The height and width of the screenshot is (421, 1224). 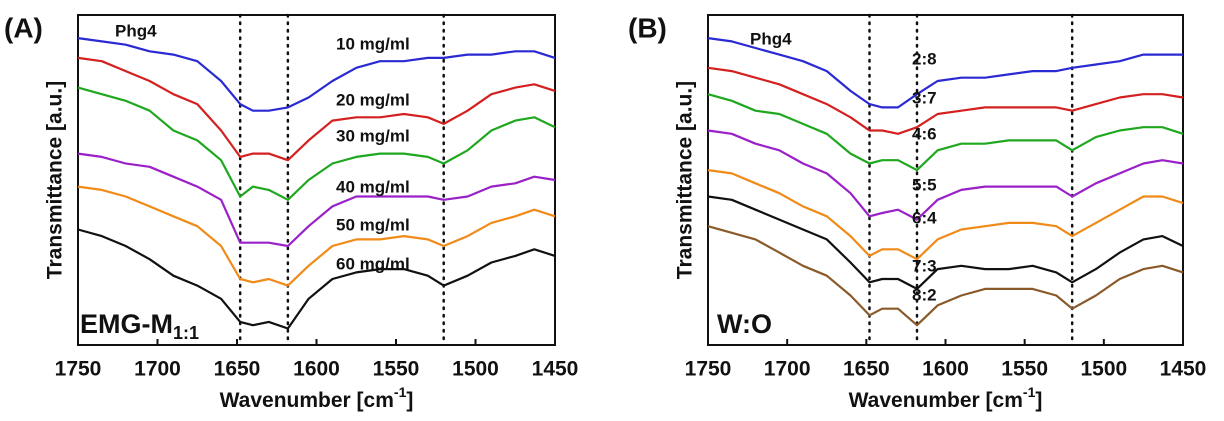 I want to click on series-label: 3:7, so click(x=924, y=97).